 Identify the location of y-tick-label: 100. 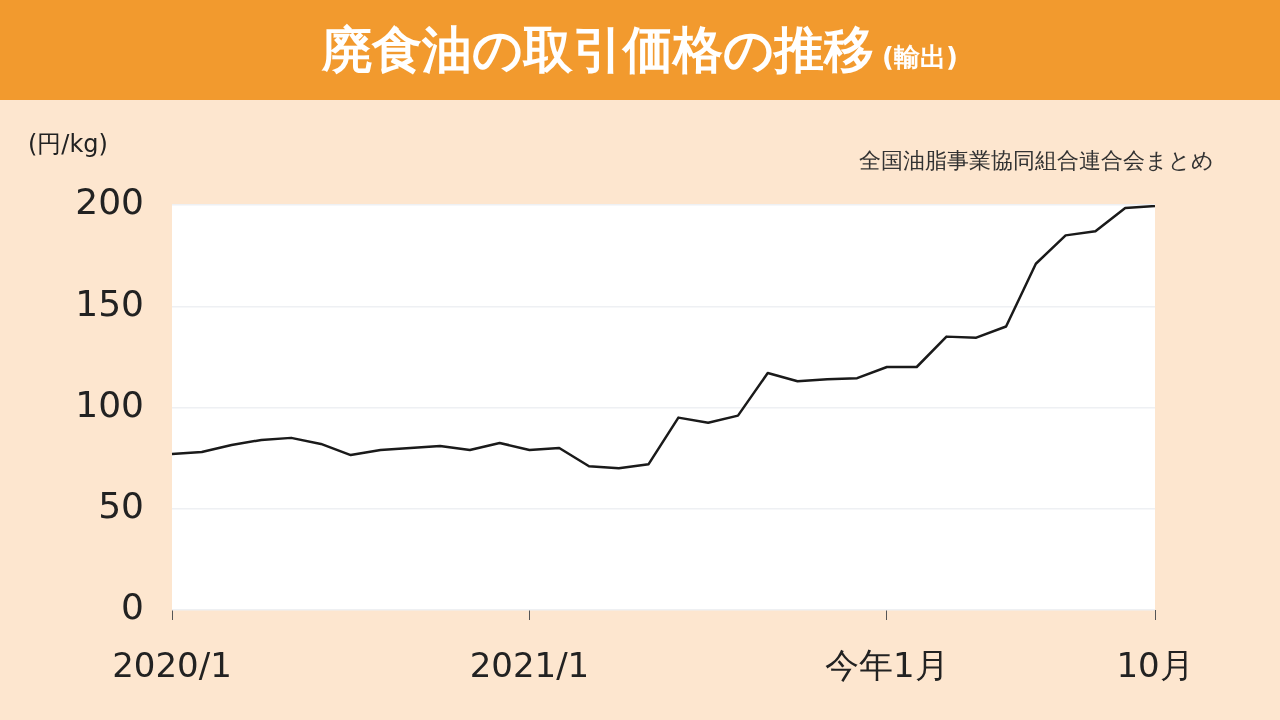
(109, 404).